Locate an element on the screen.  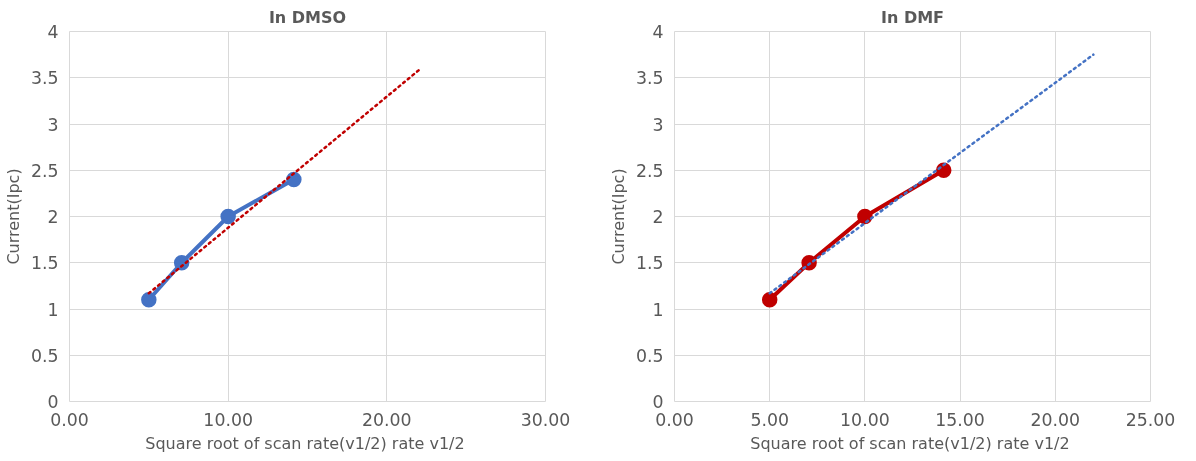
x-tick-label: 25.00 is located at coordinates (1150, 419).